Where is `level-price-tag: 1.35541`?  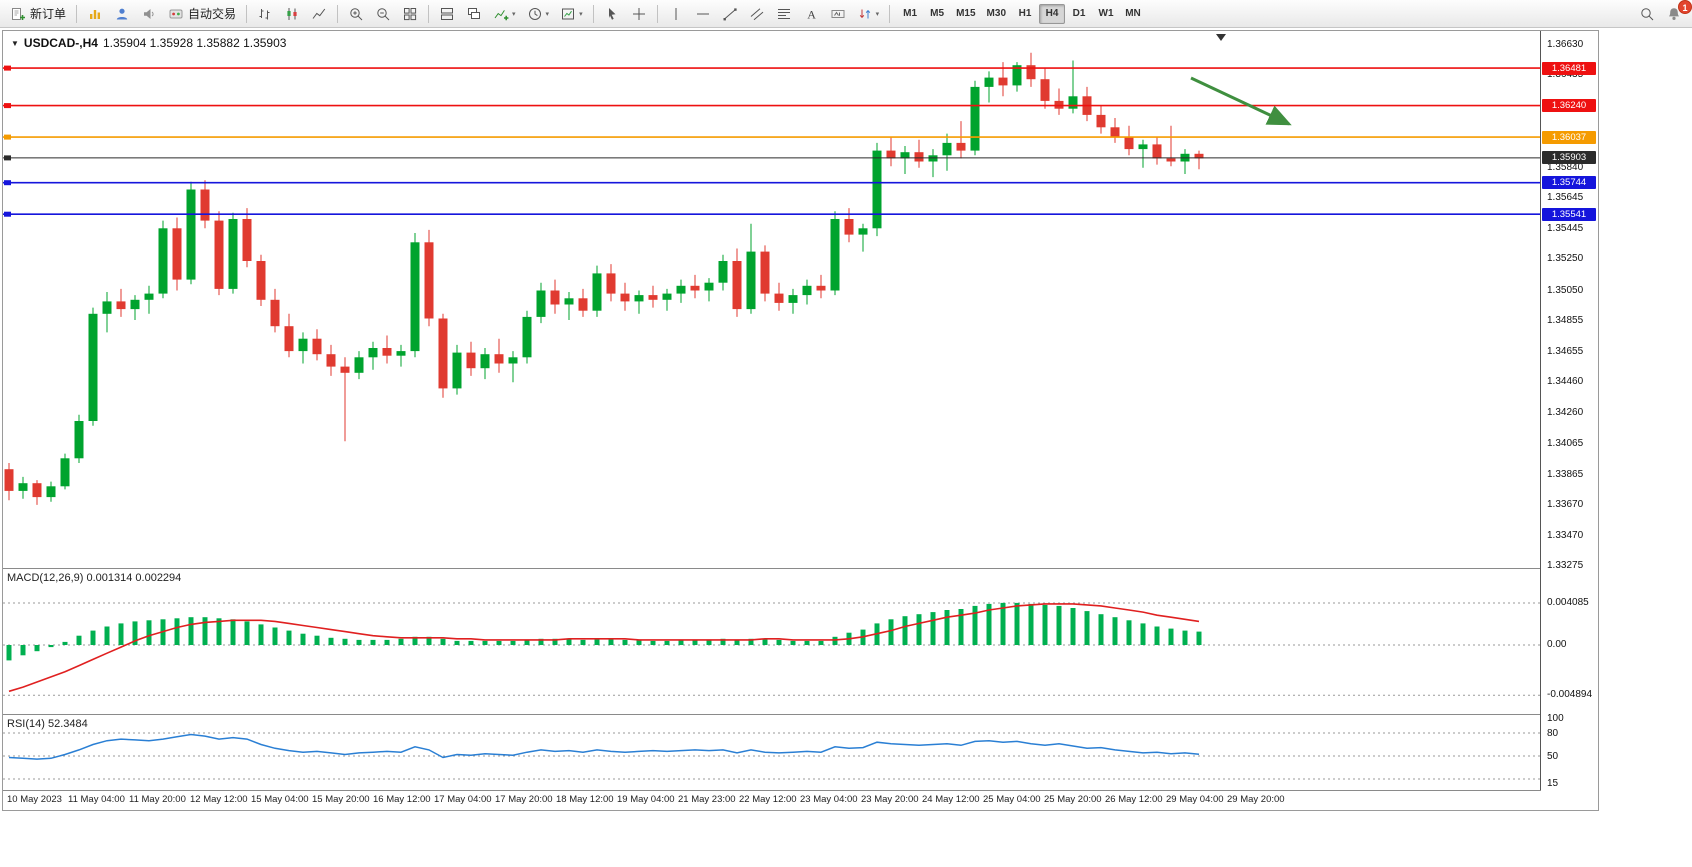 level-price-tag: 1.35541 is located at coordinates (1569, 214).